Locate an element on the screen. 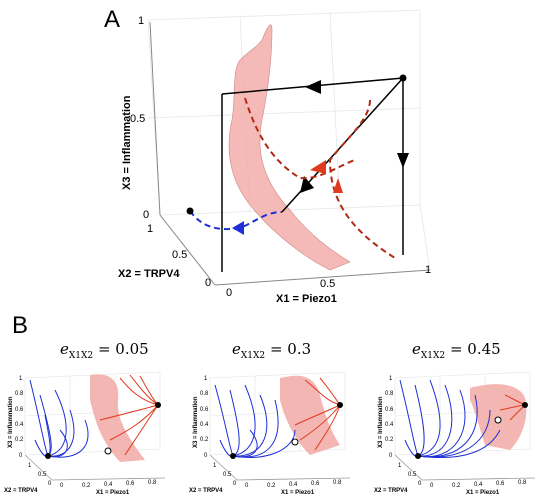  s1-zt1: 0.2 is located at coordinates (19, 440).